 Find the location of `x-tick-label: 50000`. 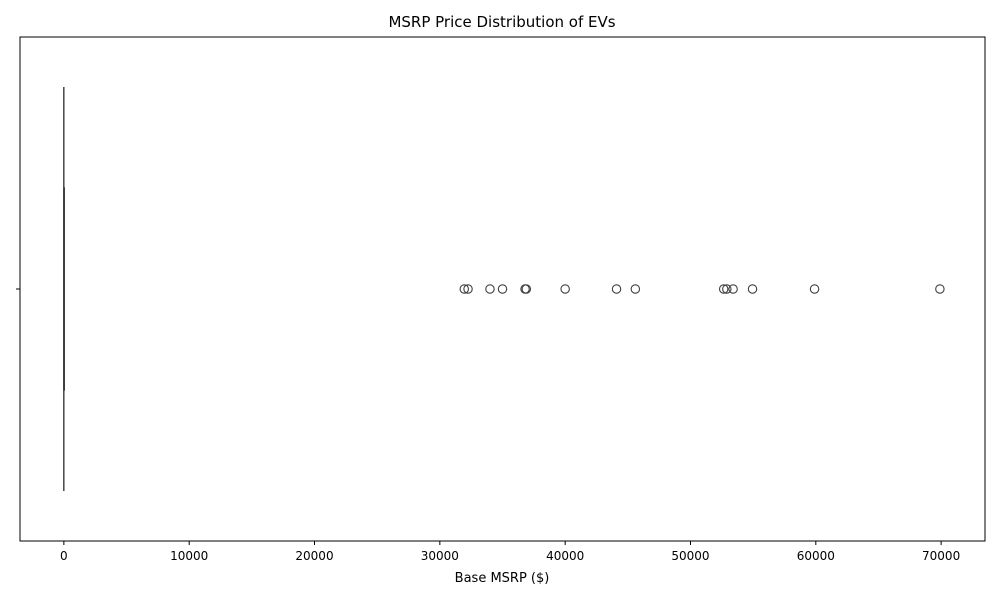

x-tick-label: 50000 is located at coordinates (690, 556).